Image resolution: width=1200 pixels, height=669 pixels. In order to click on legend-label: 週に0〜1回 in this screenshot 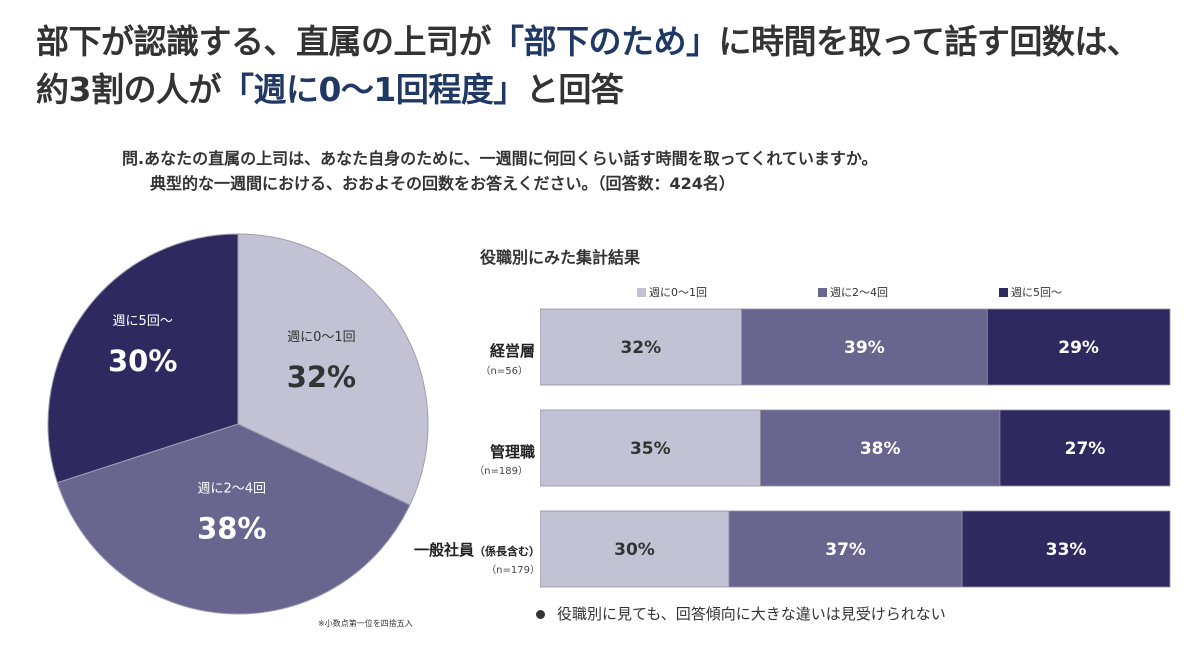, I will do `click(678, 292)`.